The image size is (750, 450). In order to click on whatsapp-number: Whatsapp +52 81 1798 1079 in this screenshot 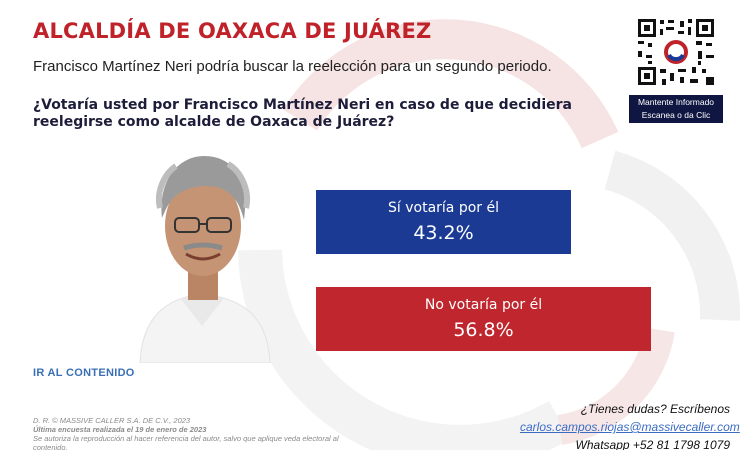, I will do `click(652, 444)`.